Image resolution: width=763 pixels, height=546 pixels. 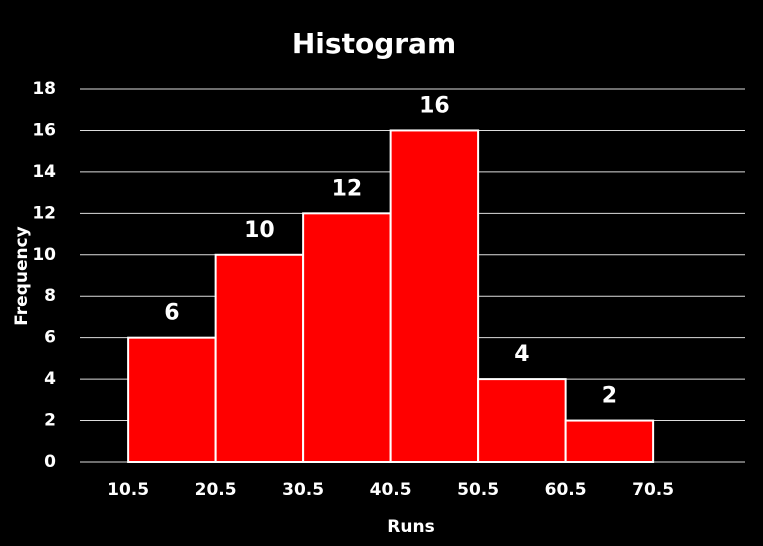 I want to click on x-tick-label: 50.5, so click(x=478, y=490).